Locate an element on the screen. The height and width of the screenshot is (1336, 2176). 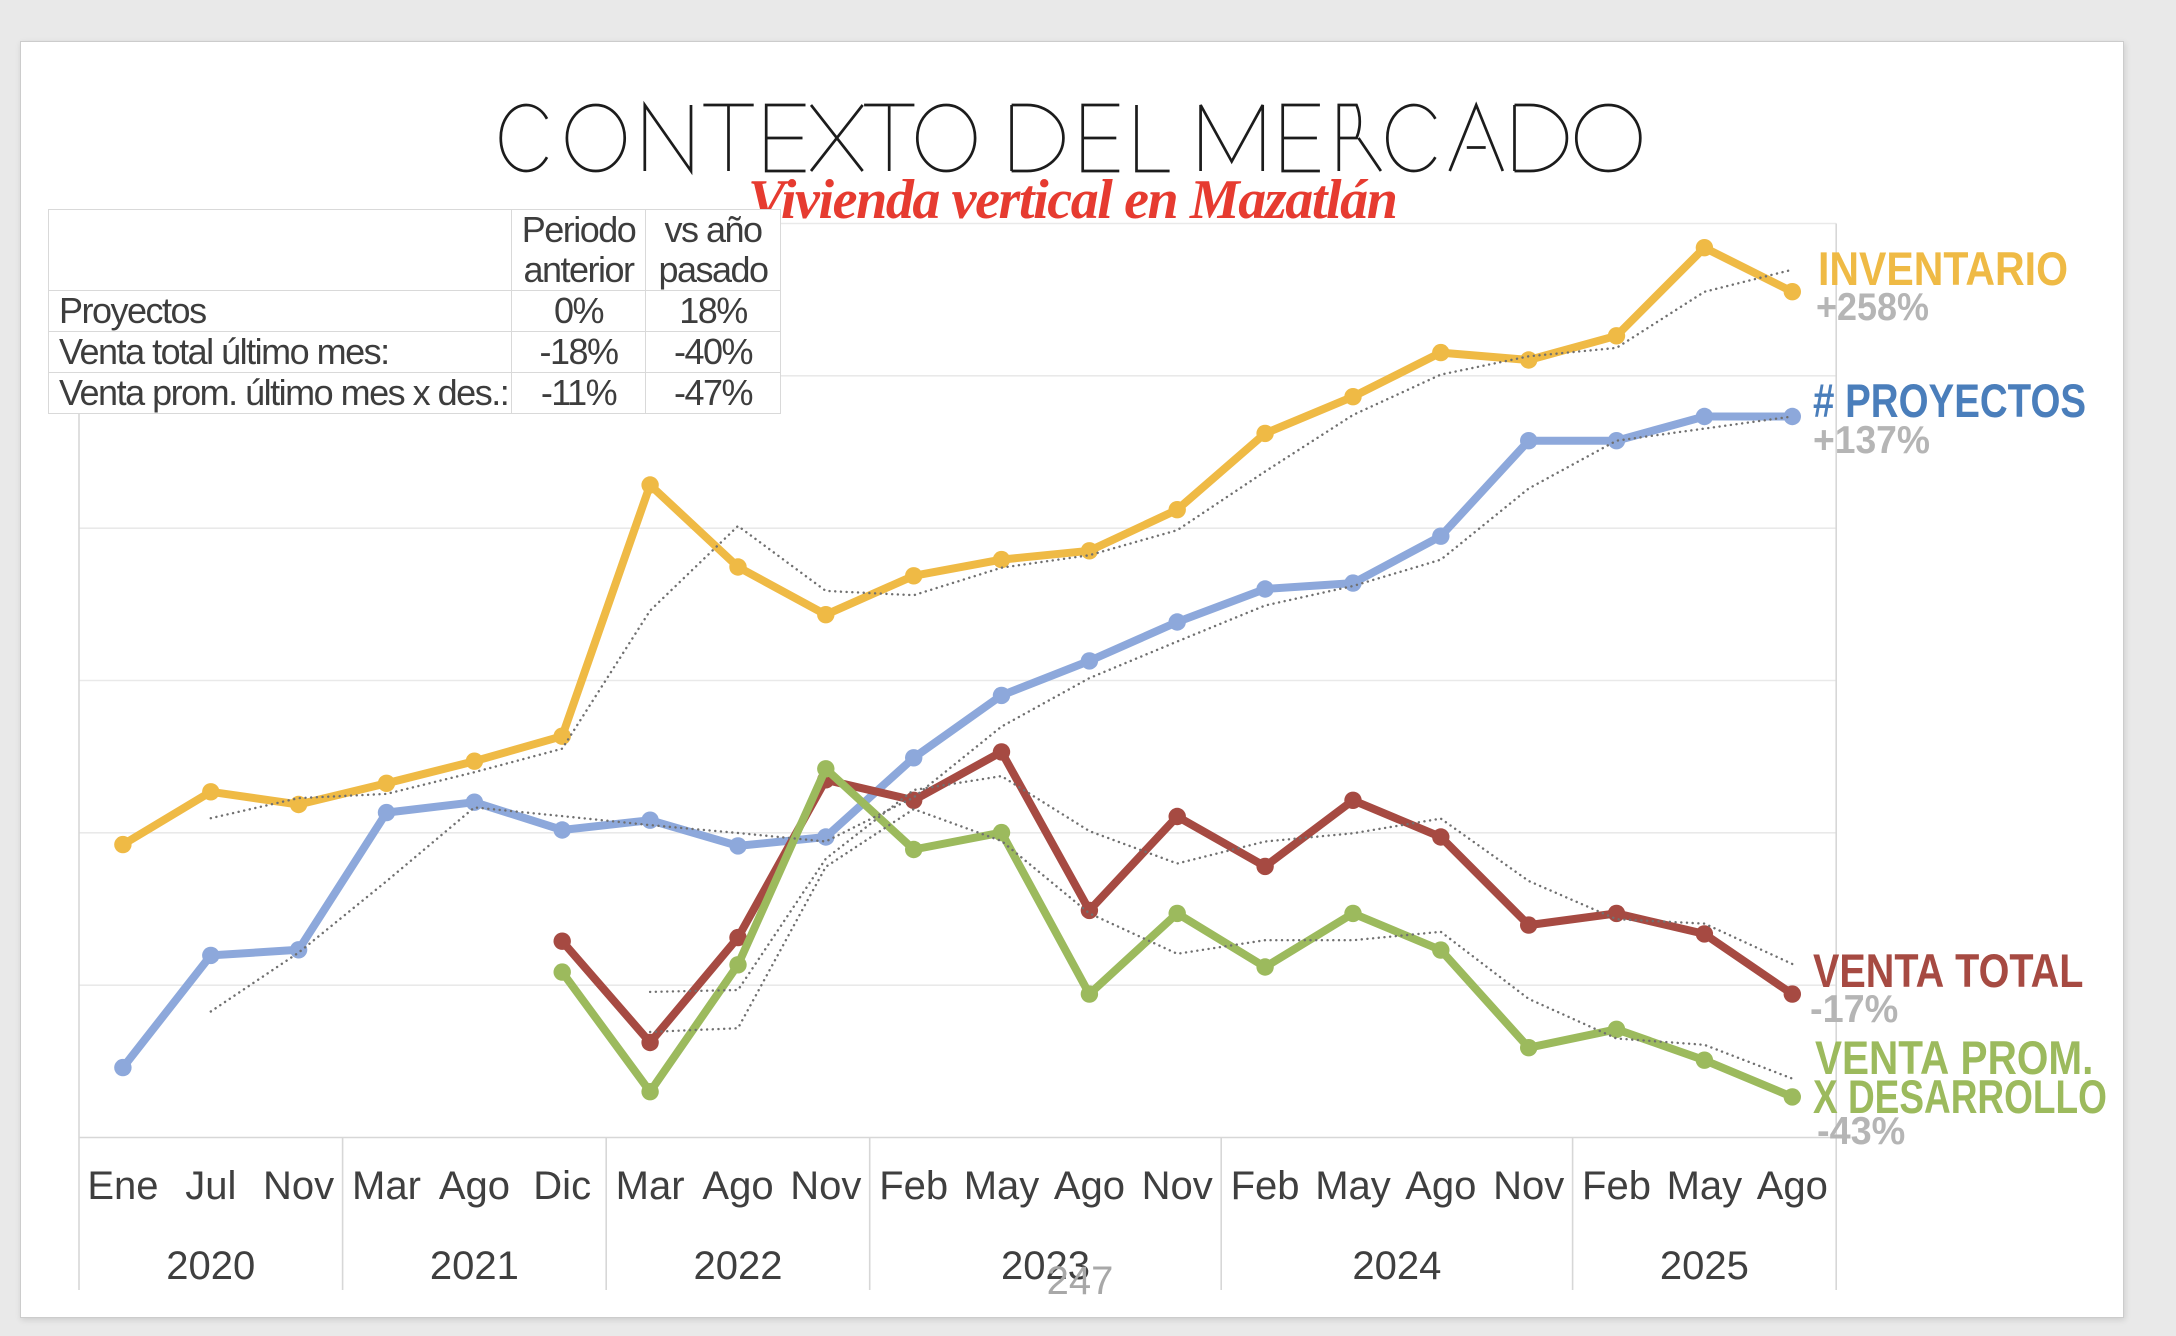
svg-text: 247 is located at coordinates (1080, 1281).